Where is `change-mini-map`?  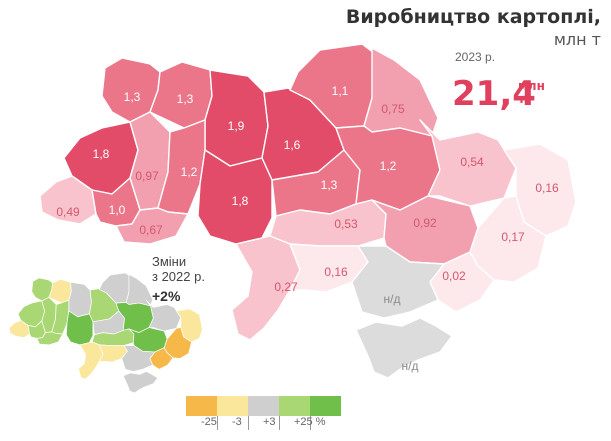
change-mini-map is located at coordinates (106, 333).